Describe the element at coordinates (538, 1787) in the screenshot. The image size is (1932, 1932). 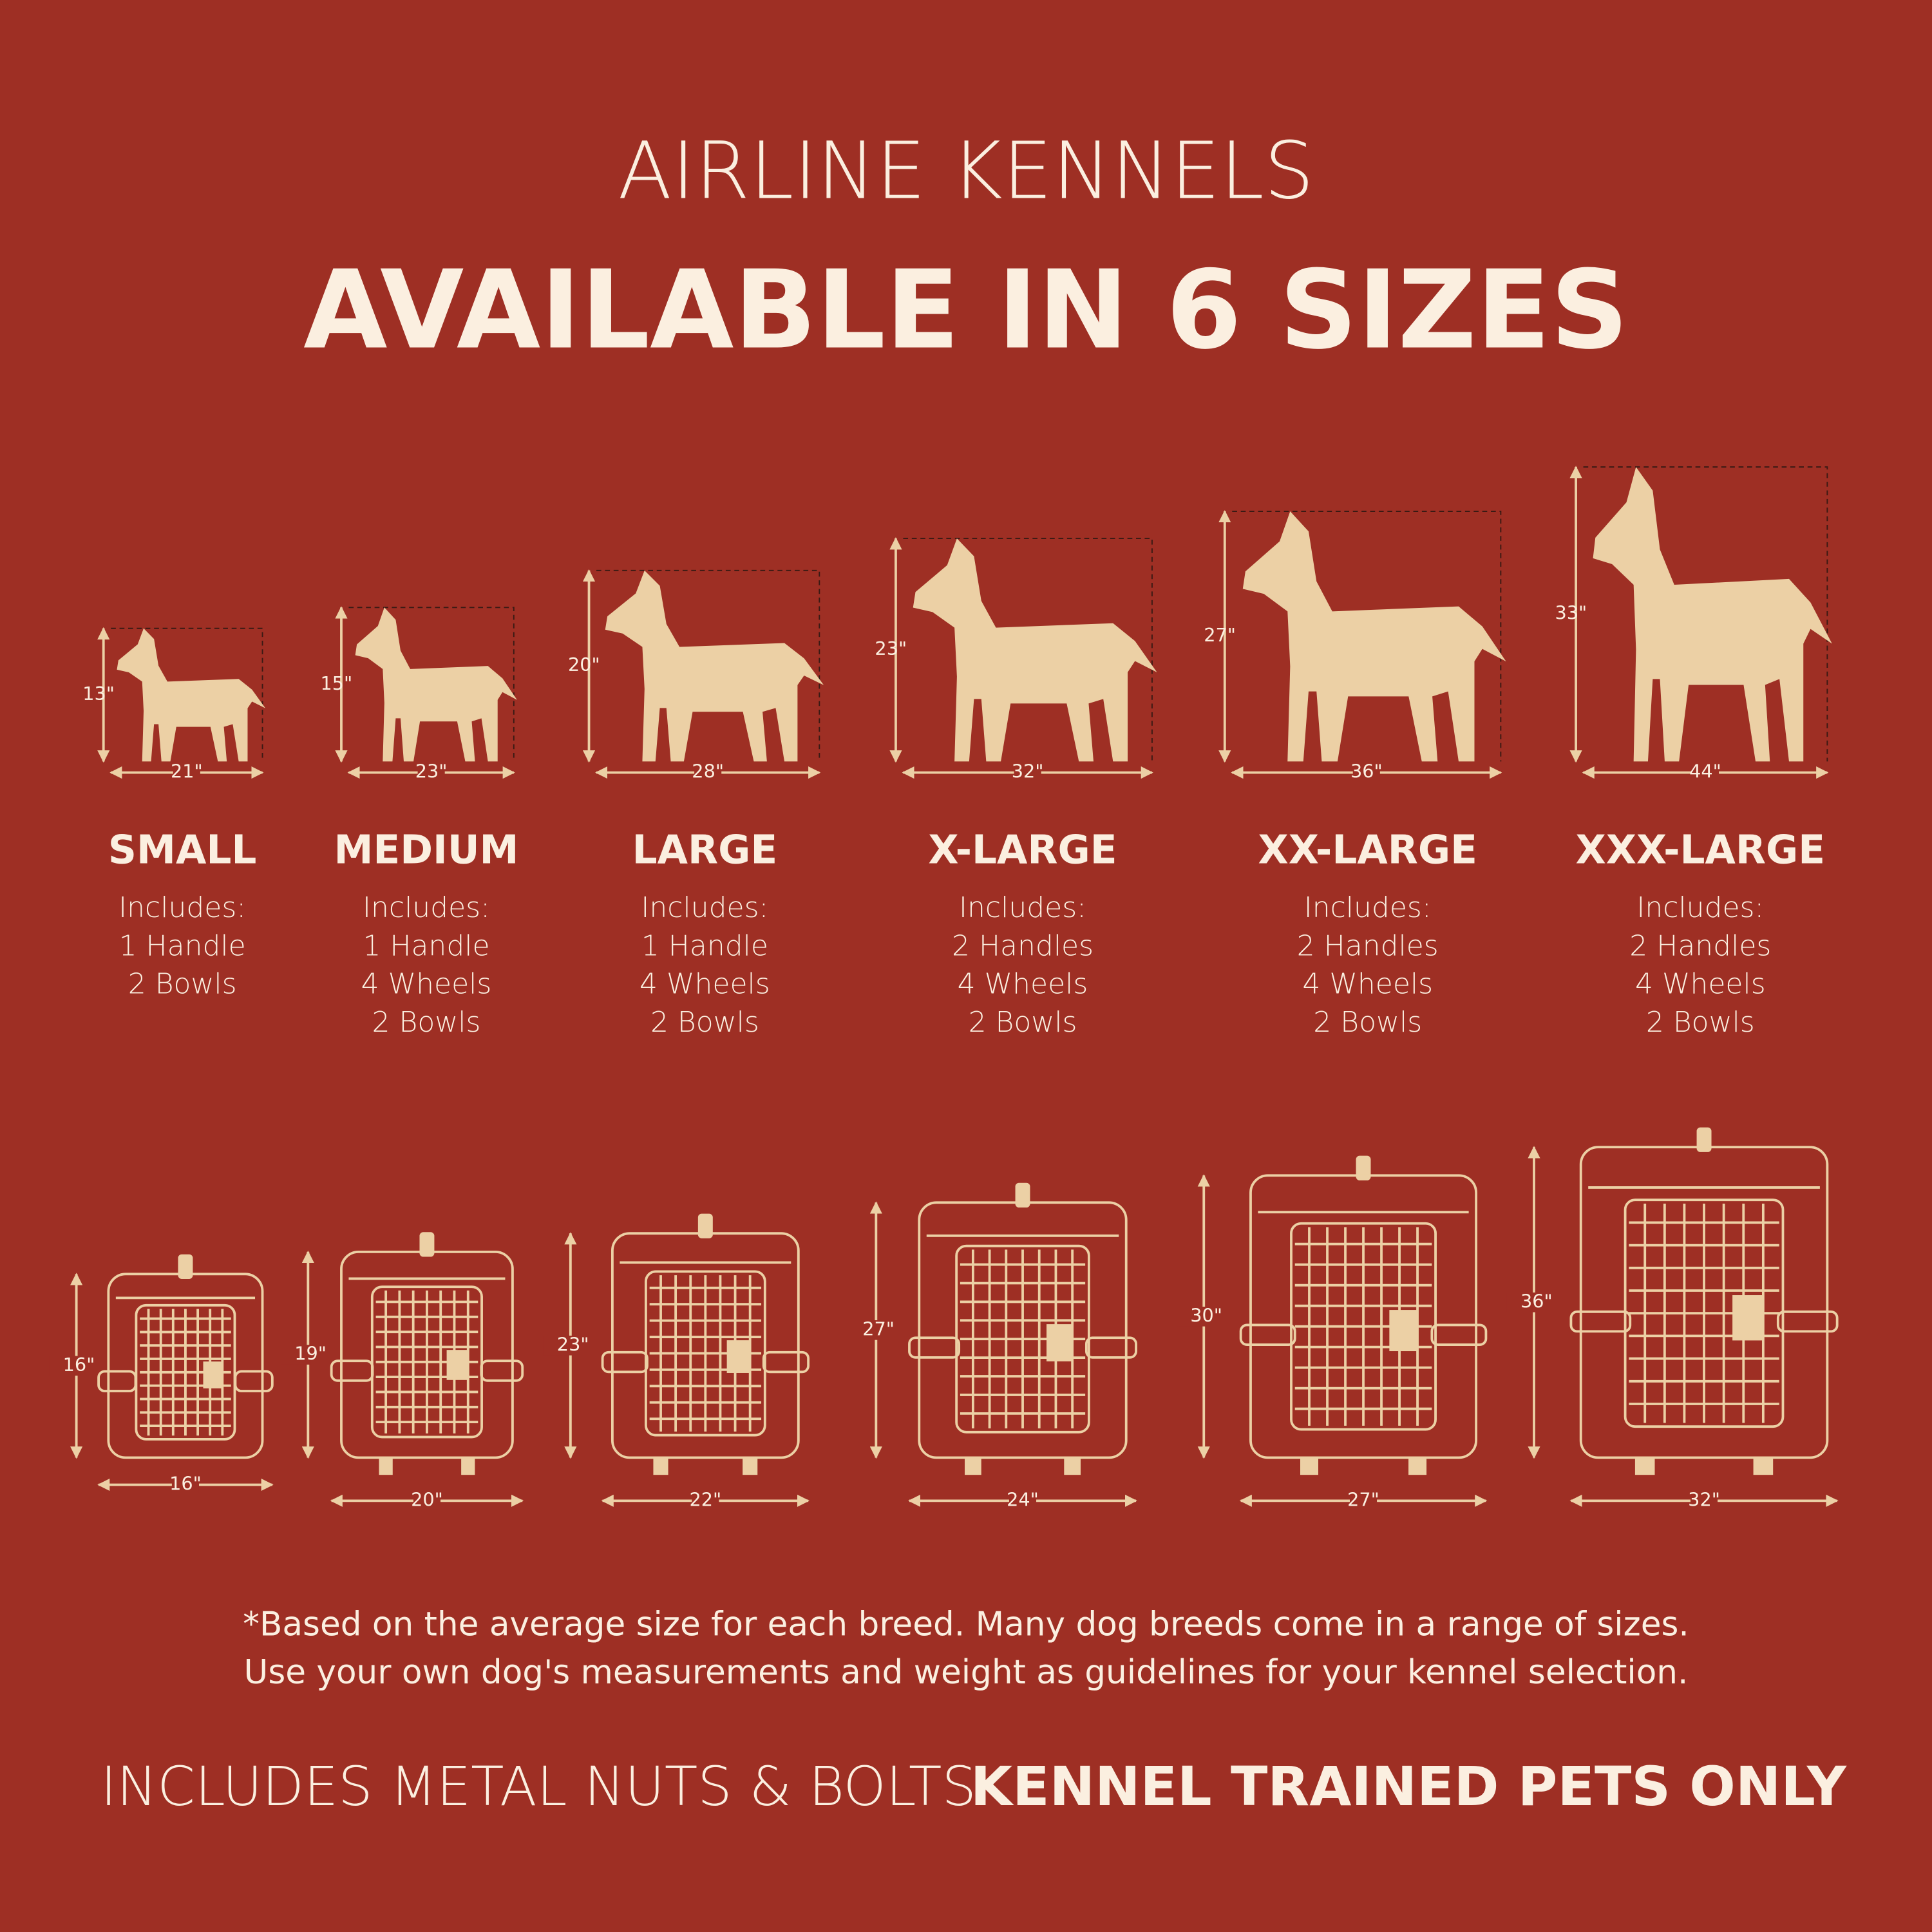
I see `footer-left: INCLUDES METAL NUTS & BOLTS` at that location.